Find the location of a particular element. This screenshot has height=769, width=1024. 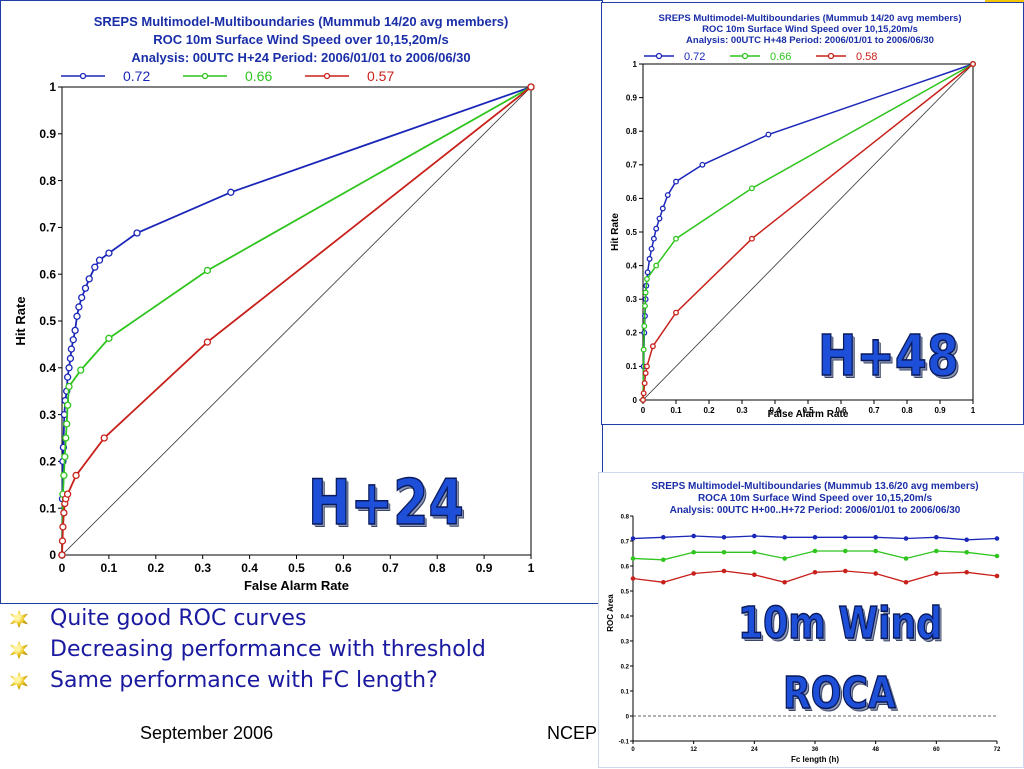

x-tick-label: 24 is located at coordinates (754, 750).